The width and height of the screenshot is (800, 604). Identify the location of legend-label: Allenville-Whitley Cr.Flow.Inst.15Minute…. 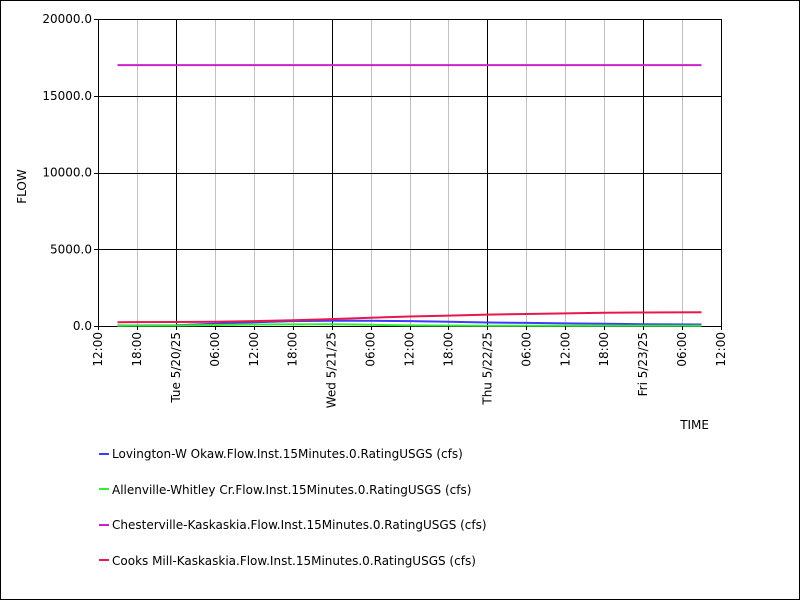
(292, 489).